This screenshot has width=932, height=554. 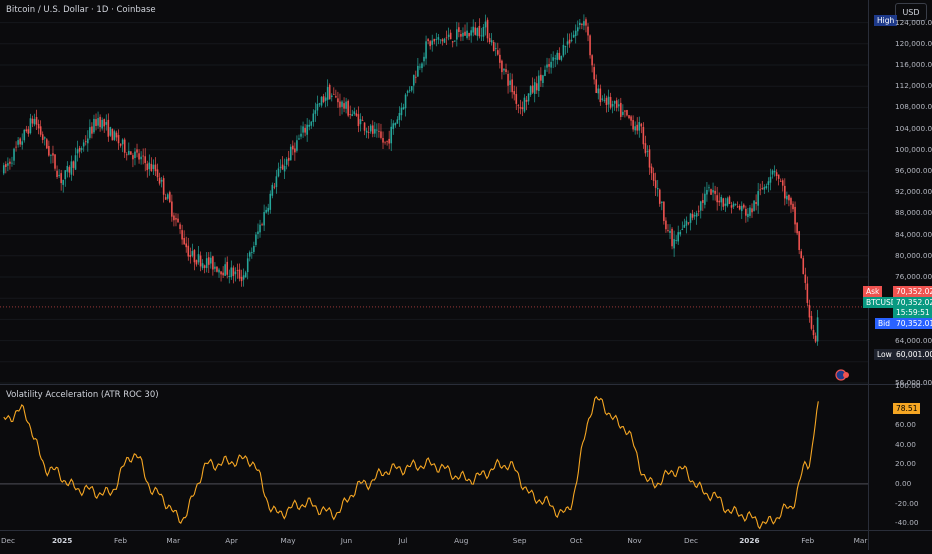 I want to click on currency-selector: USD, so click(x=911, y=12).